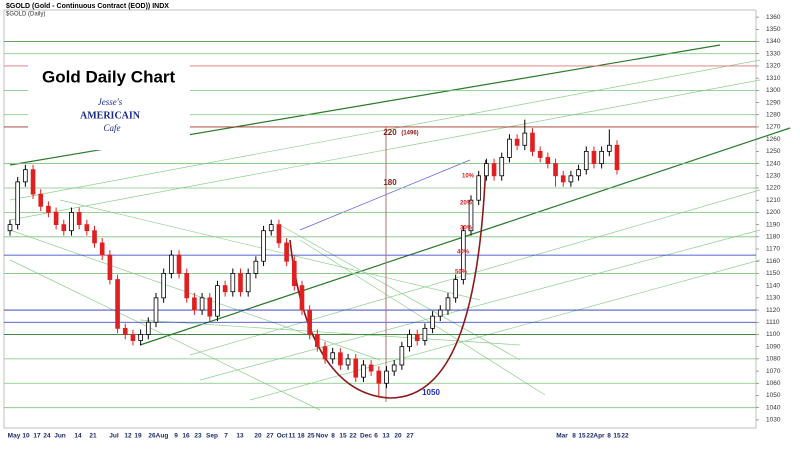 This screenshot has height=451, width=800. What do you see at coordinates (60, 436) in the screenshot?
I see `x-tick-label: Jun` at bounding box center [60, 436].